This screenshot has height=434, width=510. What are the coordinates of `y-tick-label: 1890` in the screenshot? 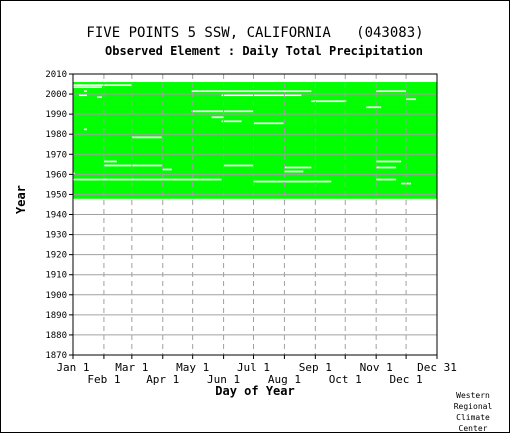 It's located at (56, 316).